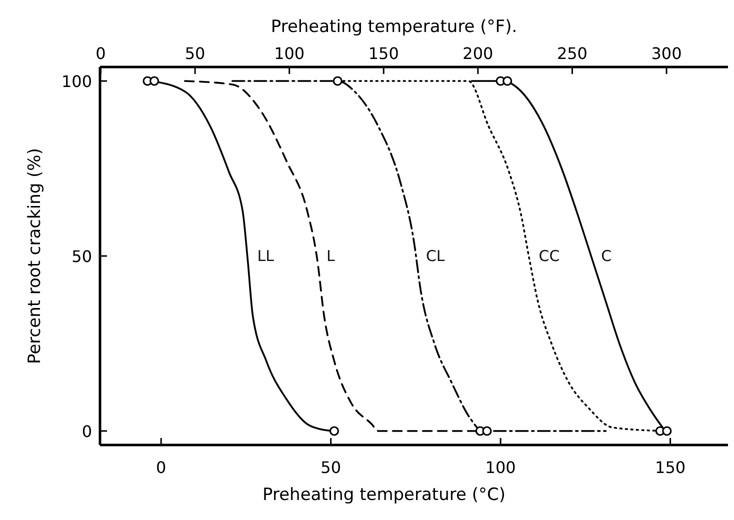 Image resolution: width=734 pixels, height=520 pixels. I want to click on x-tick-label: 50, so click(331, 467).